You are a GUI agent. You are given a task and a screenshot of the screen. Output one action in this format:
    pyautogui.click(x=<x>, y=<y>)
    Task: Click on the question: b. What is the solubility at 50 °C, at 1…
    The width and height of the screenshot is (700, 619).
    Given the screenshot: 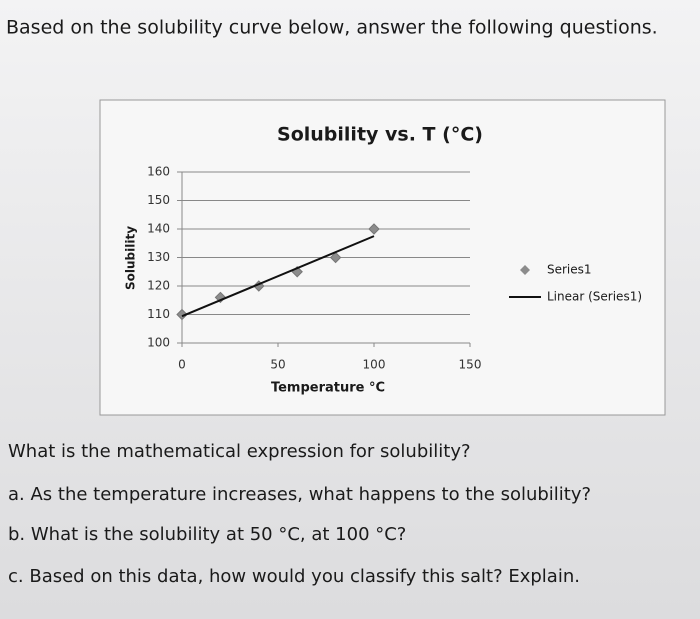 What is the action you would take?
    pyautogui.click(x=207, y=534)
    